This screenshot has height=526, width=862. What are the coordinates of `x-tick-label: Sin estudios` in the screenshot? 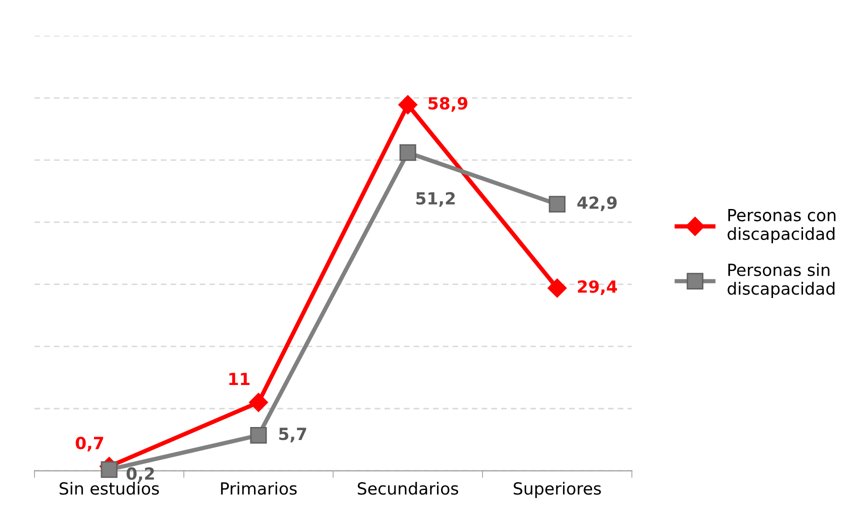 It's located at (109, 488).